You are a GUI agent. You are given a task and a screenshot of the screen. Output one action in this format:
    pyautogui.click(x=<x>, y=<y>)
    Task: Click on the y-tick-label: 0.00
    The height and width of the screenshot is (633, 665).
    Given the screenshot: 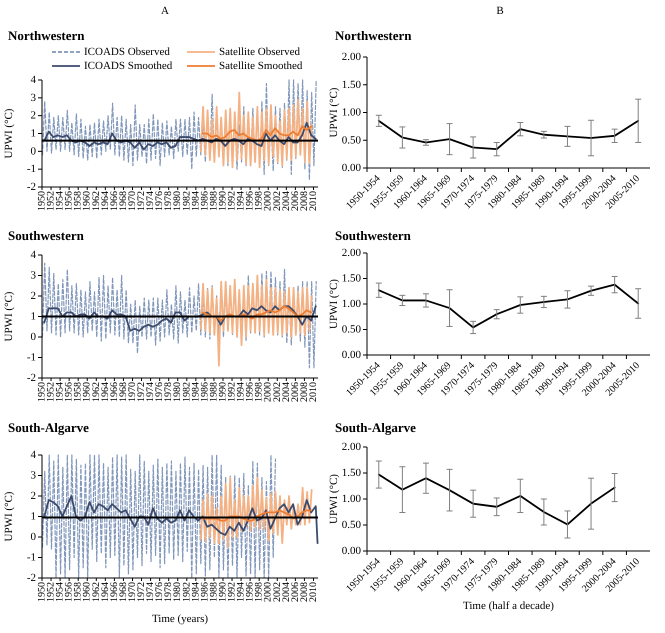 What is the action you would take?
    pyautogui.click(x=352, y=168)
    